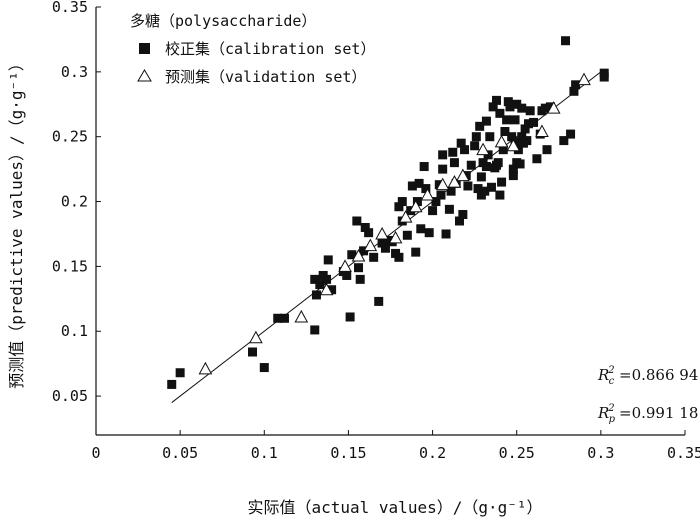  What do you see at coordinates (432, 453) in the screenshot?
I see `x-tick-label: 0.2` at bounding box center [432, 453].